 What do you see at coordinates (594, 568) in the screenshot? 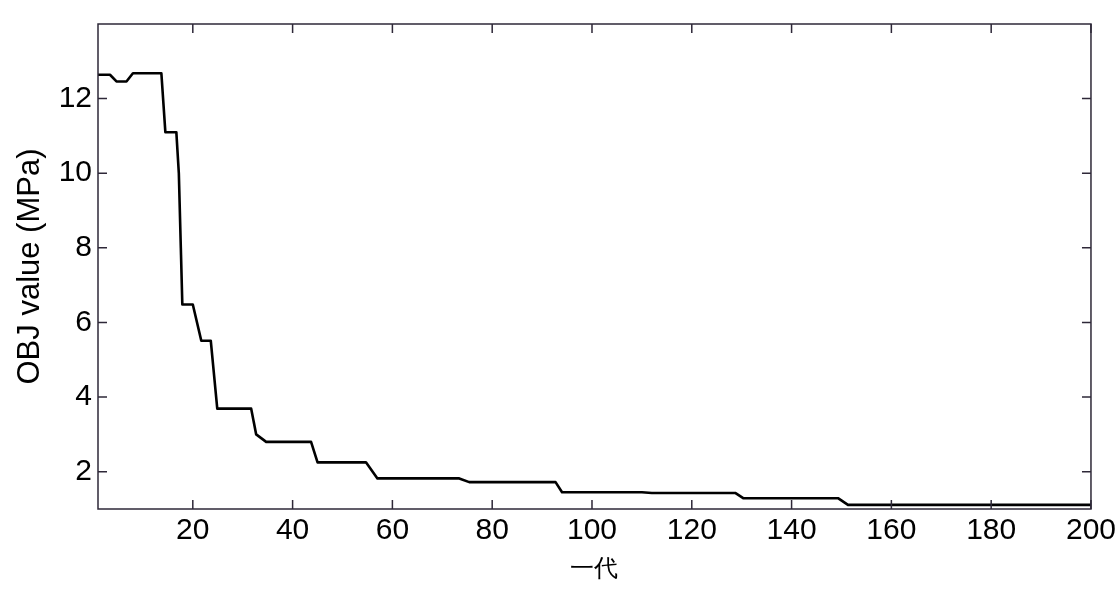
I see `x-axis-title: 一代` at bounding box center [594, 568].